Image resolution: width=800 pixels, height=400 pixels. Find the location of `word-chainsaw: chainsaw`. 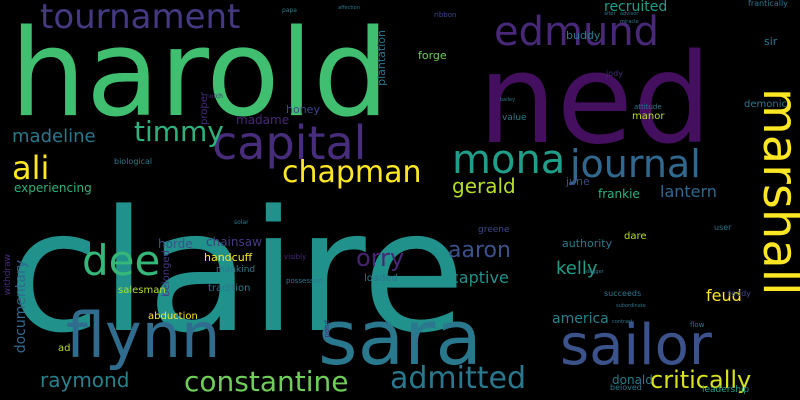

word-chainsaw: chainsaw is located at coordinates (234, 242).